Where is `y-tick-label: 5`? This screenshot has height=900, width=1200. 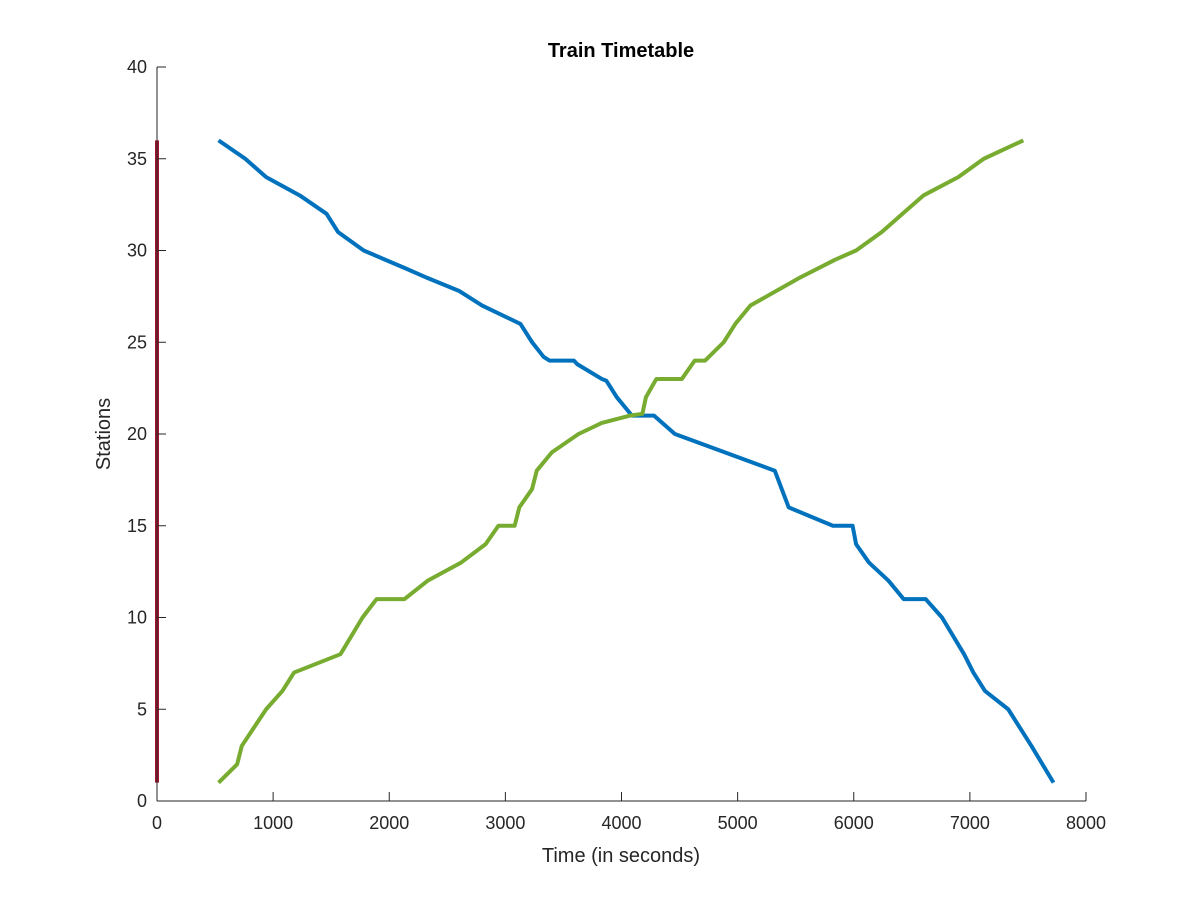
y-tick-label: 5 is located at coordinates (142, 709).